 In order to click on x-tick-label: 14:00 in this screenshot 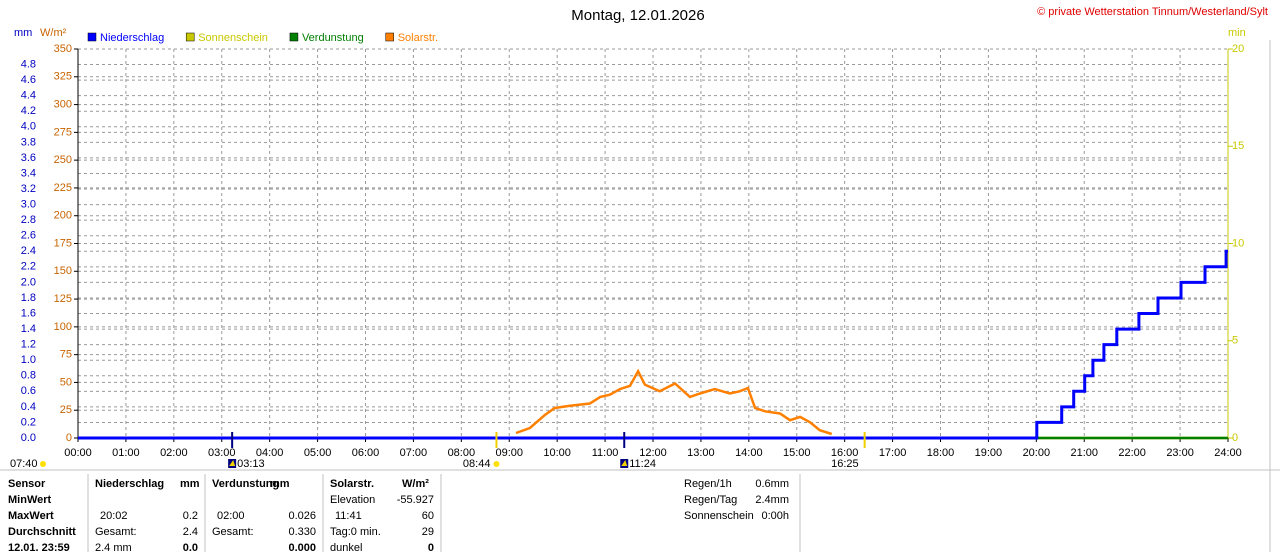, I will do `click(749, 453)`.